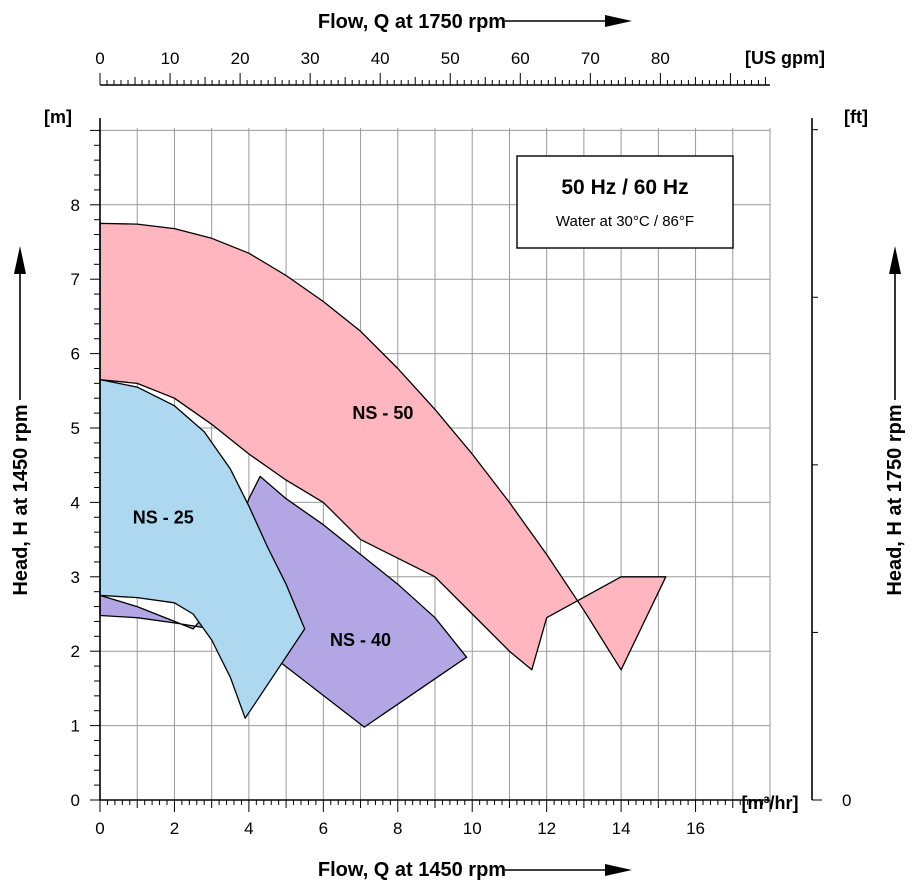 This screenshot has width=920, height=888. I want to click on x-tick-label: 16, so click(695, 828).